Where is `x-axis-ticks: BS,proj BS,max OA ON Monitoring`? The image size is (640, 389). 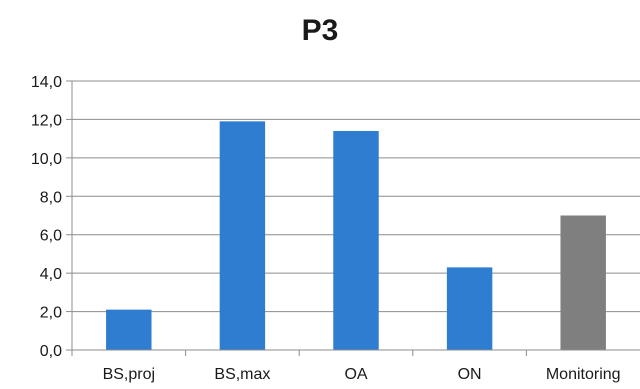
x-axis-ticks: BS,proj BS,max OA ON Monitoring is located at coordinates (346, 366).